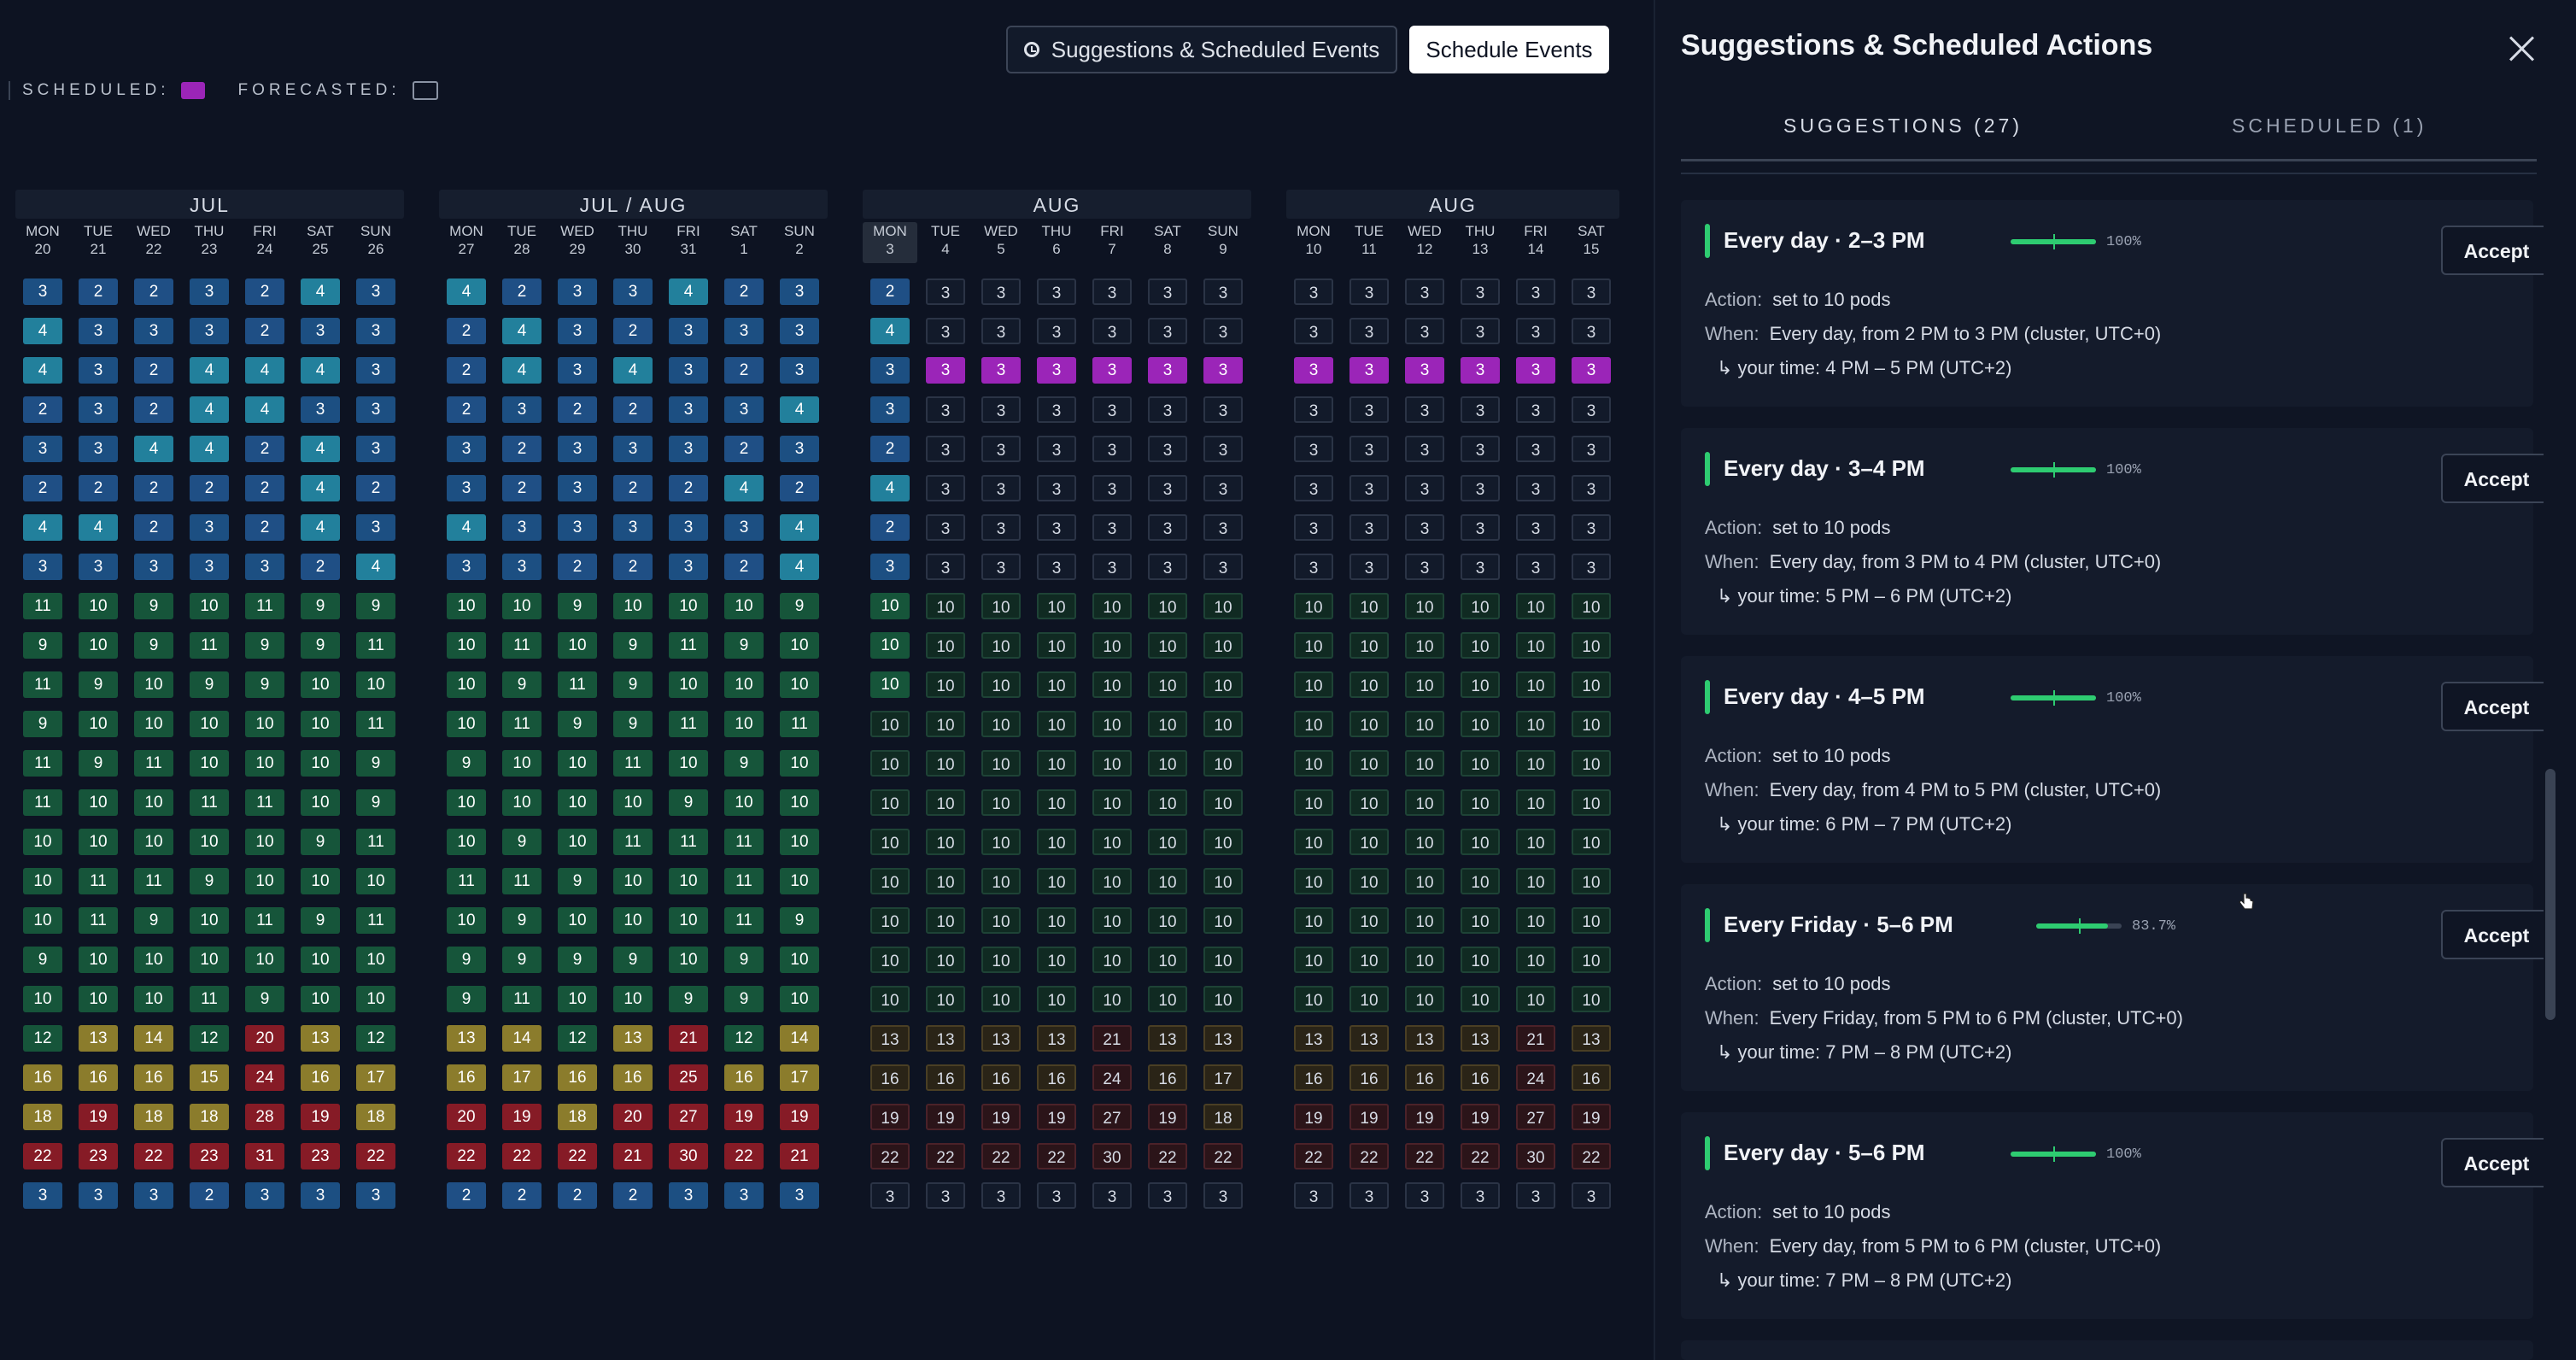 This screenshot has height=1360, width=2576. What do you see at coordinates (2329, 125) in the screenshot?
I see `tab-scheduled: SCHEDULED (1)` at bounding box center [2329, 125].